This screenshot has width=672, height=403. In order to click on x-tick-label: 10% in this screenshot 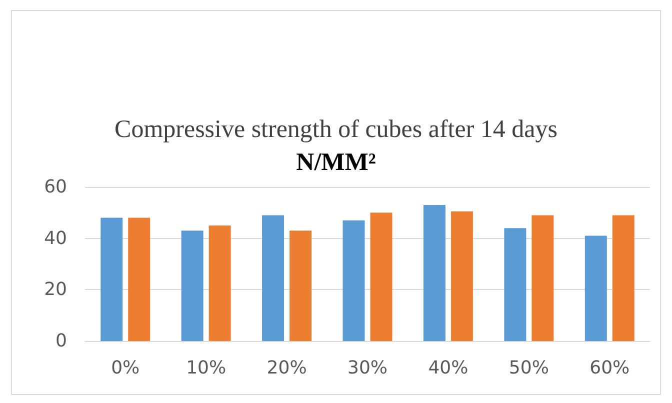, I will do `click(206, 368)`.